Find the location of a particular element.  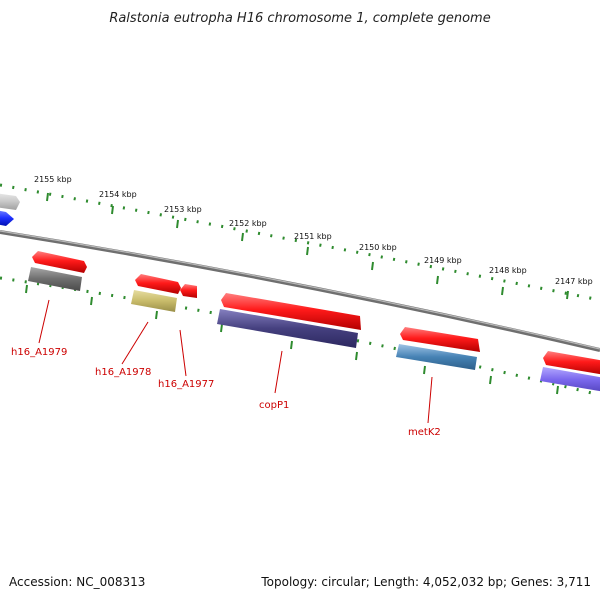

ruler-label-2148: 2148 kbp is located at coordinates (508, 270).